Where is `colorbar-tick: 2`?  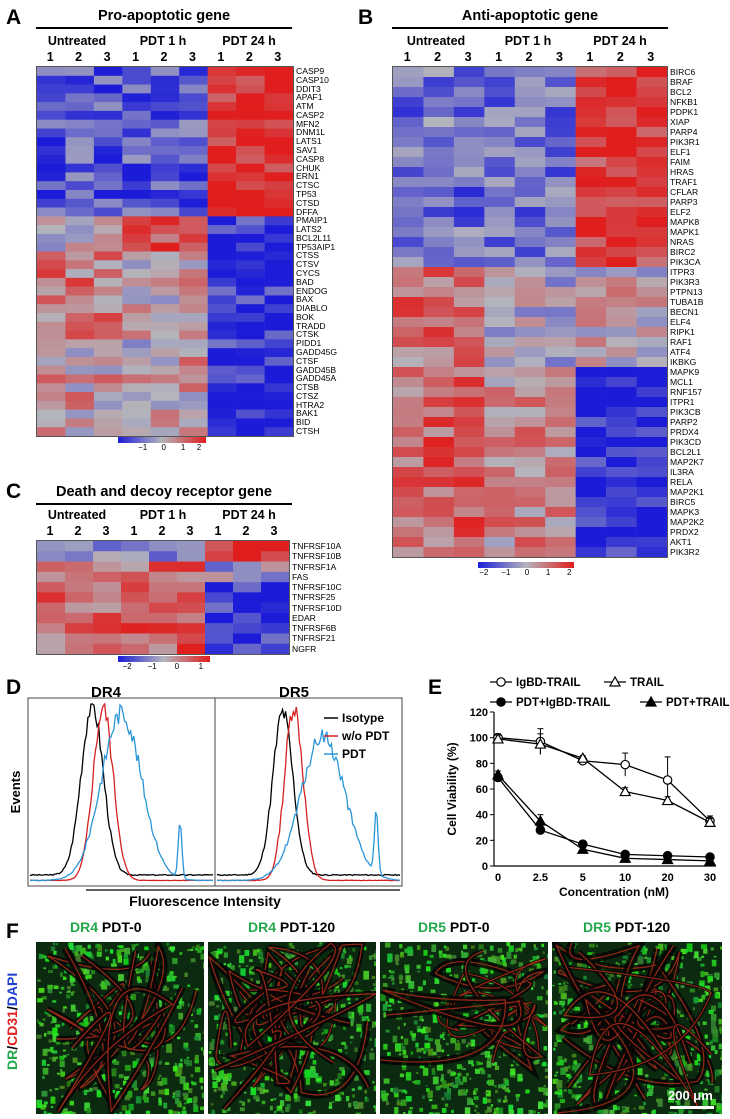 colorbar-tick: 2 is located at coordinates (199, 447).